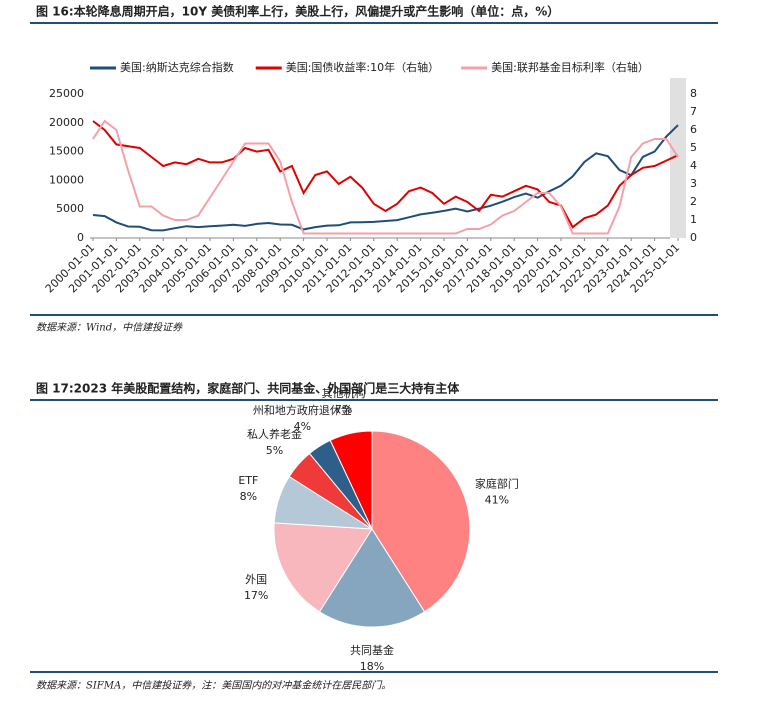  I want to click on y2-tick-label: 7, so click(693, 111).